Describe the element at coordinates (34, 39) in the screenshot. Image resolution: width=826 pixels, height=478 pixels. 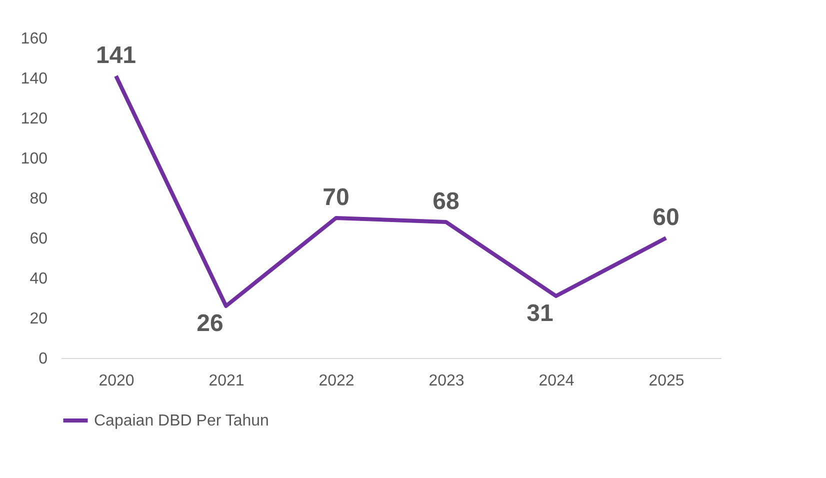
I see `y-tick-label: 160` at that location.